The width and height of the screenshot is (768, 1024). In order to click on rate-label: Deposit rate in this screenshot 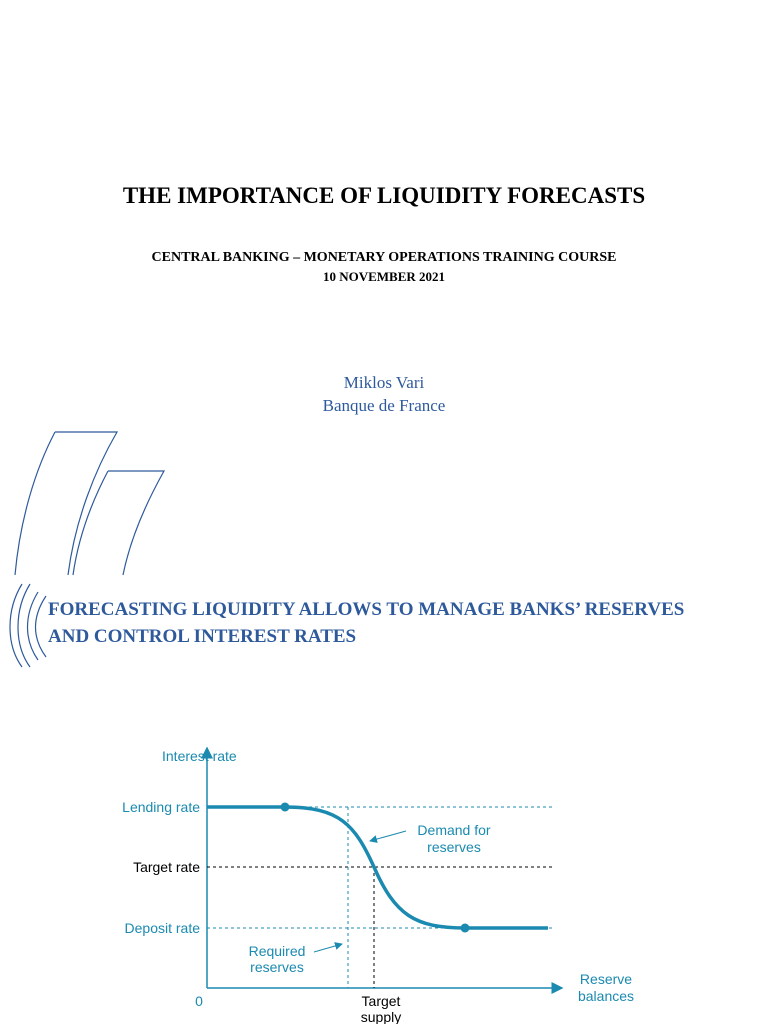, I will do `click(163, 928)`.